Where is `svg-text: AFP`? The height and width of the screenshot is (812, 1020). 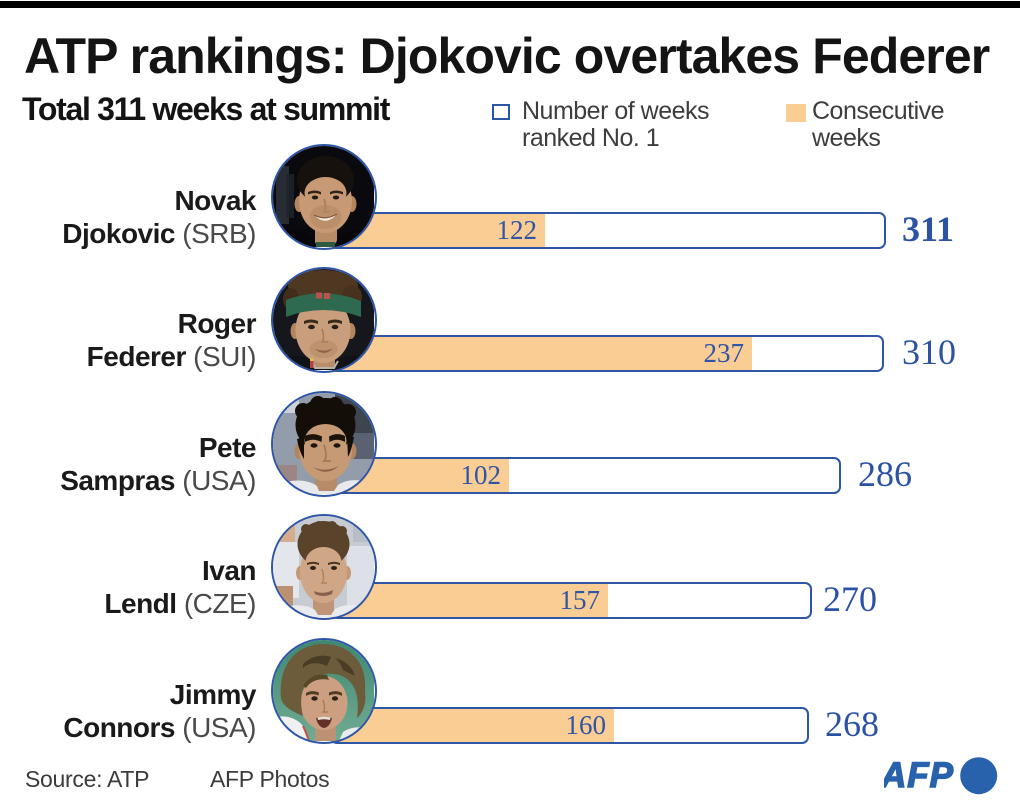
svg-text: AFP is located at coordinates (919, 775).